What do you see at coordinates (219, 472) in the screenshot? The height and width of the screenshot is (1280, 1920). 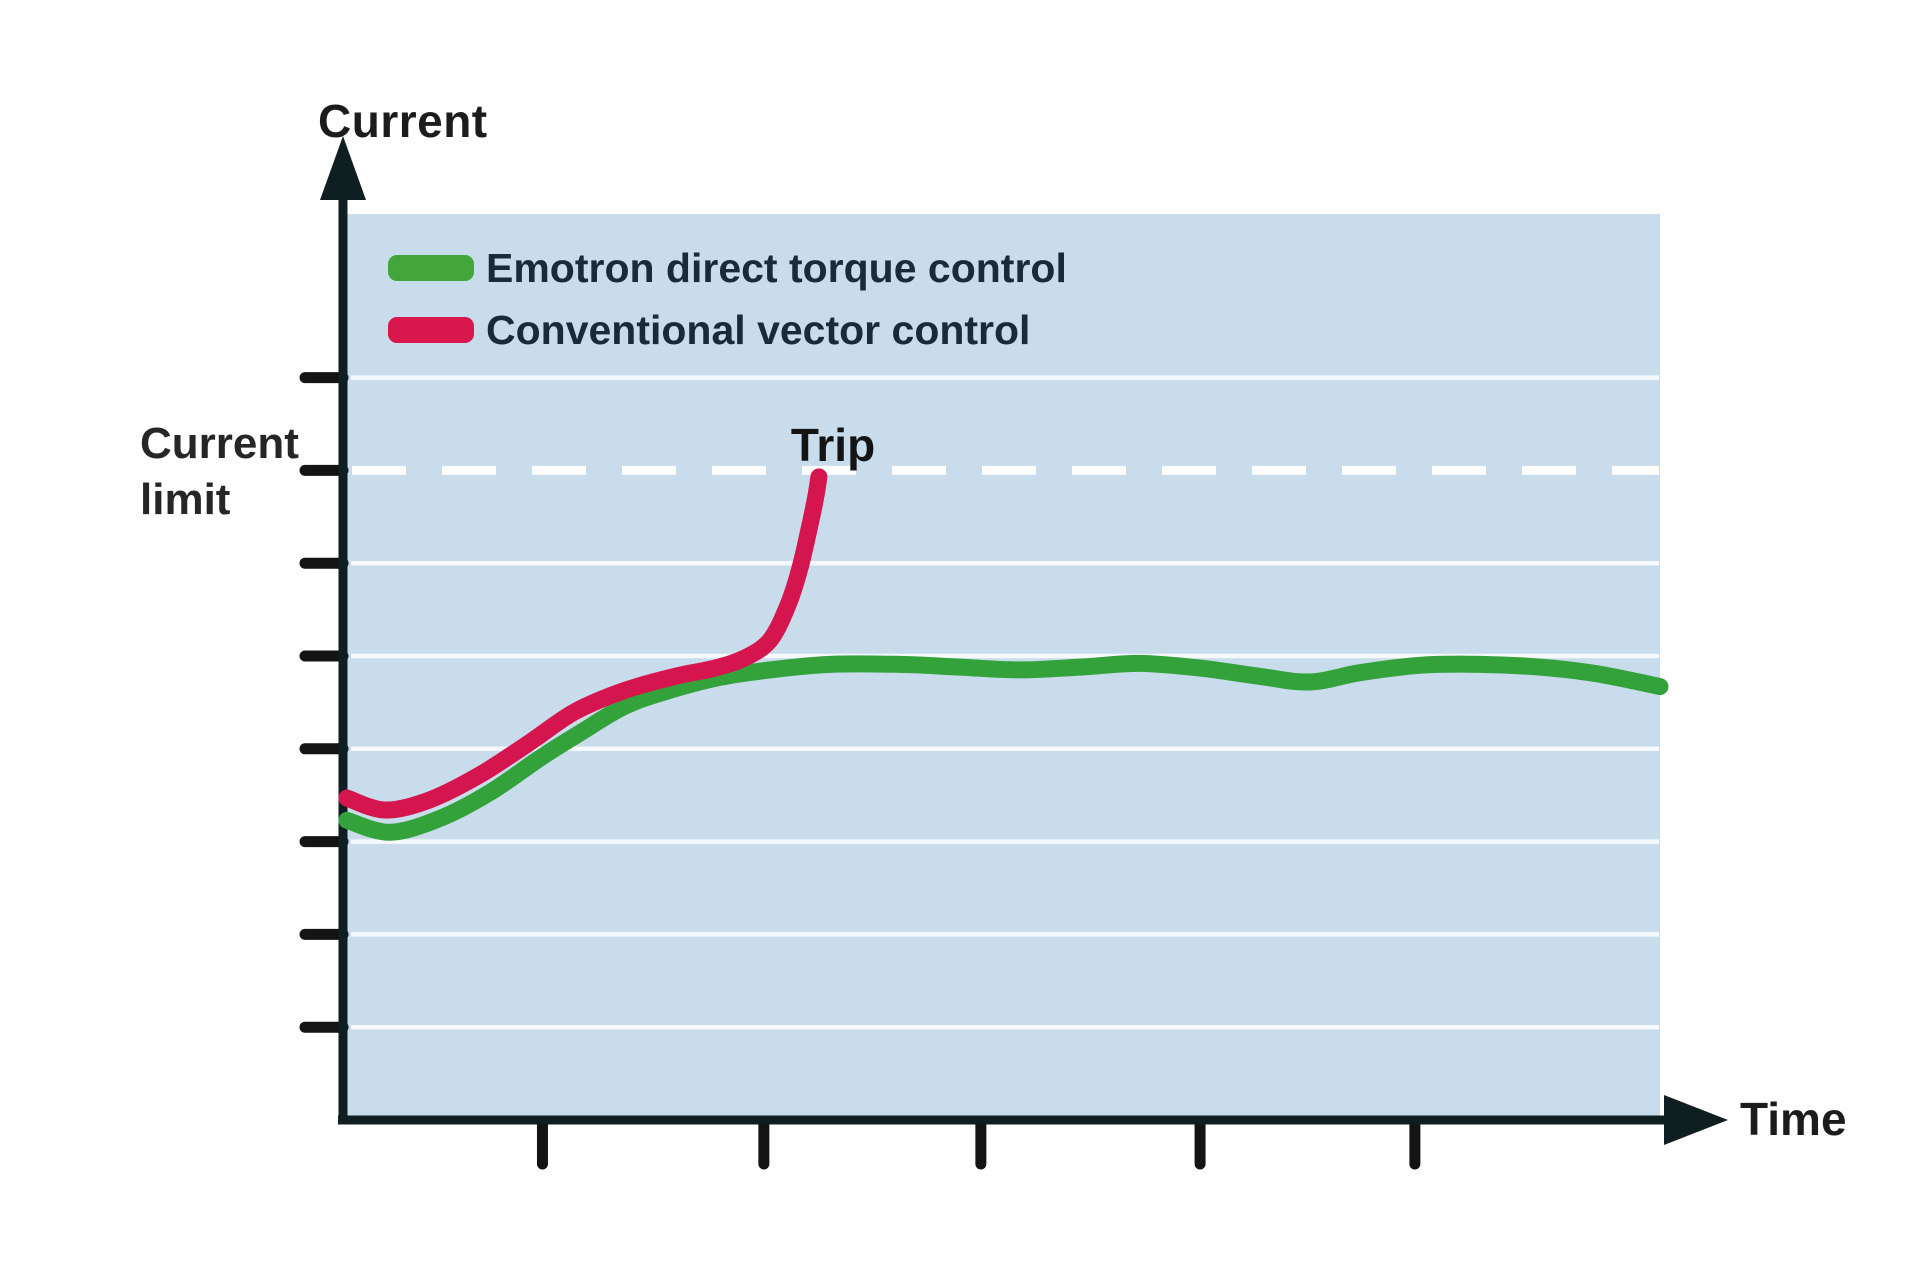 I see `current-limit-label: Current limit` at bounding box center [219, 472].